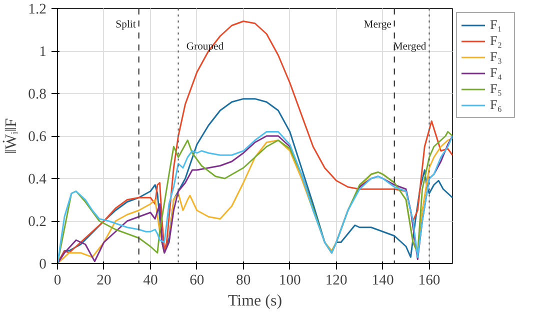 The image size is (550, 330). What do you see at coordinates (37, 137) in the screenshot?
I see `y-tick-label: 0.6` at bounding box center [37, 137].